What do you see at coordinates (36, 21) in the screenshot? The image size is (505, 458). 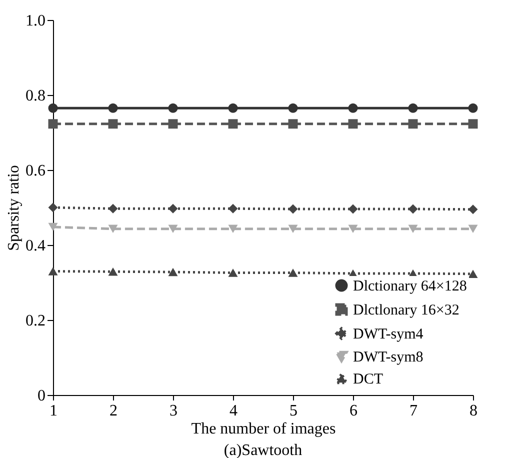 I see `y-tick-label: 1.0` at bounding box center [36, 21].